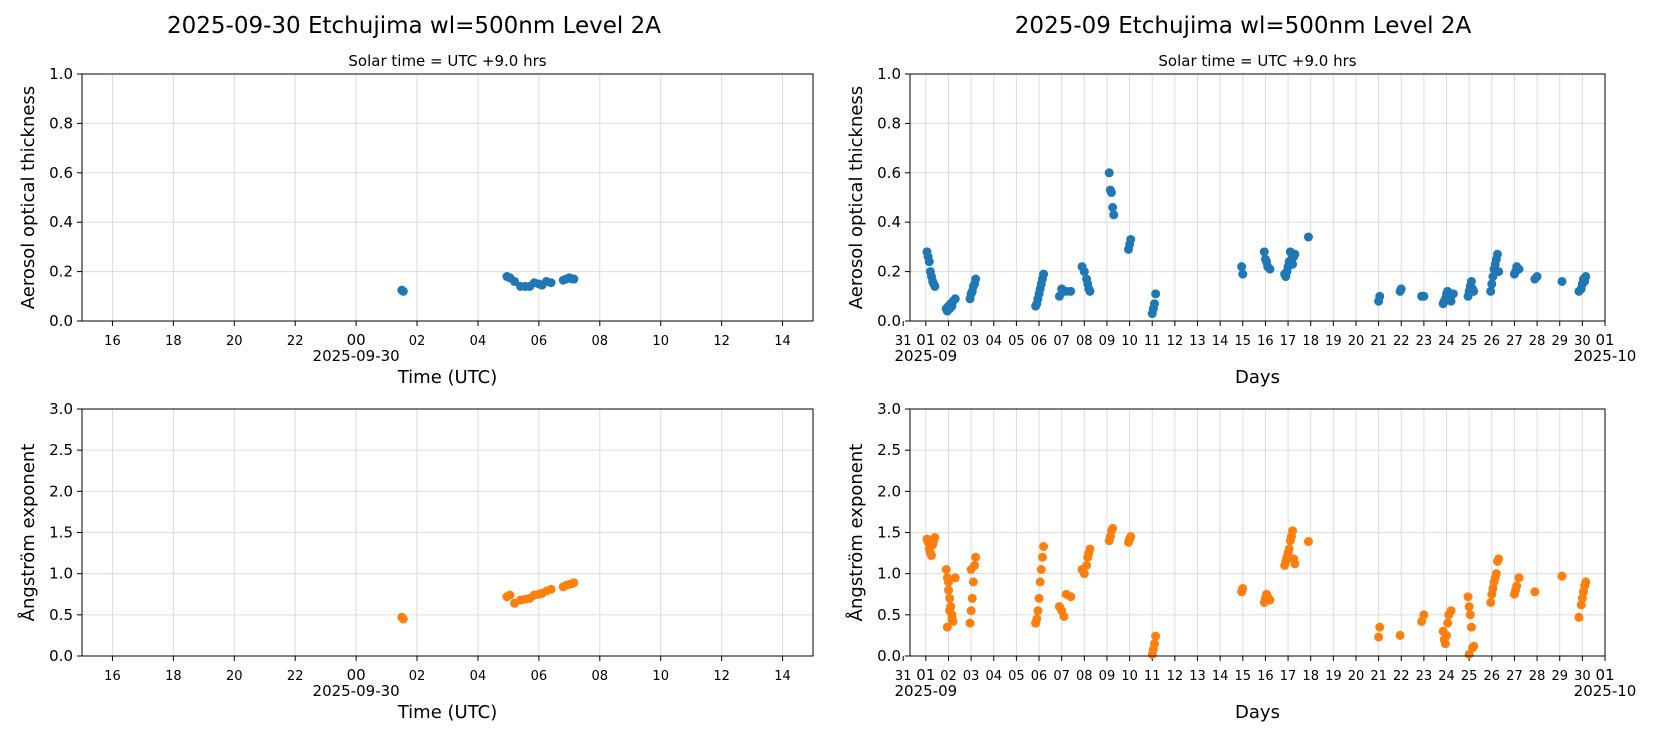 The image size is (1654, 737). I want to click on x-tick-label: 06, so click(1039, 676).